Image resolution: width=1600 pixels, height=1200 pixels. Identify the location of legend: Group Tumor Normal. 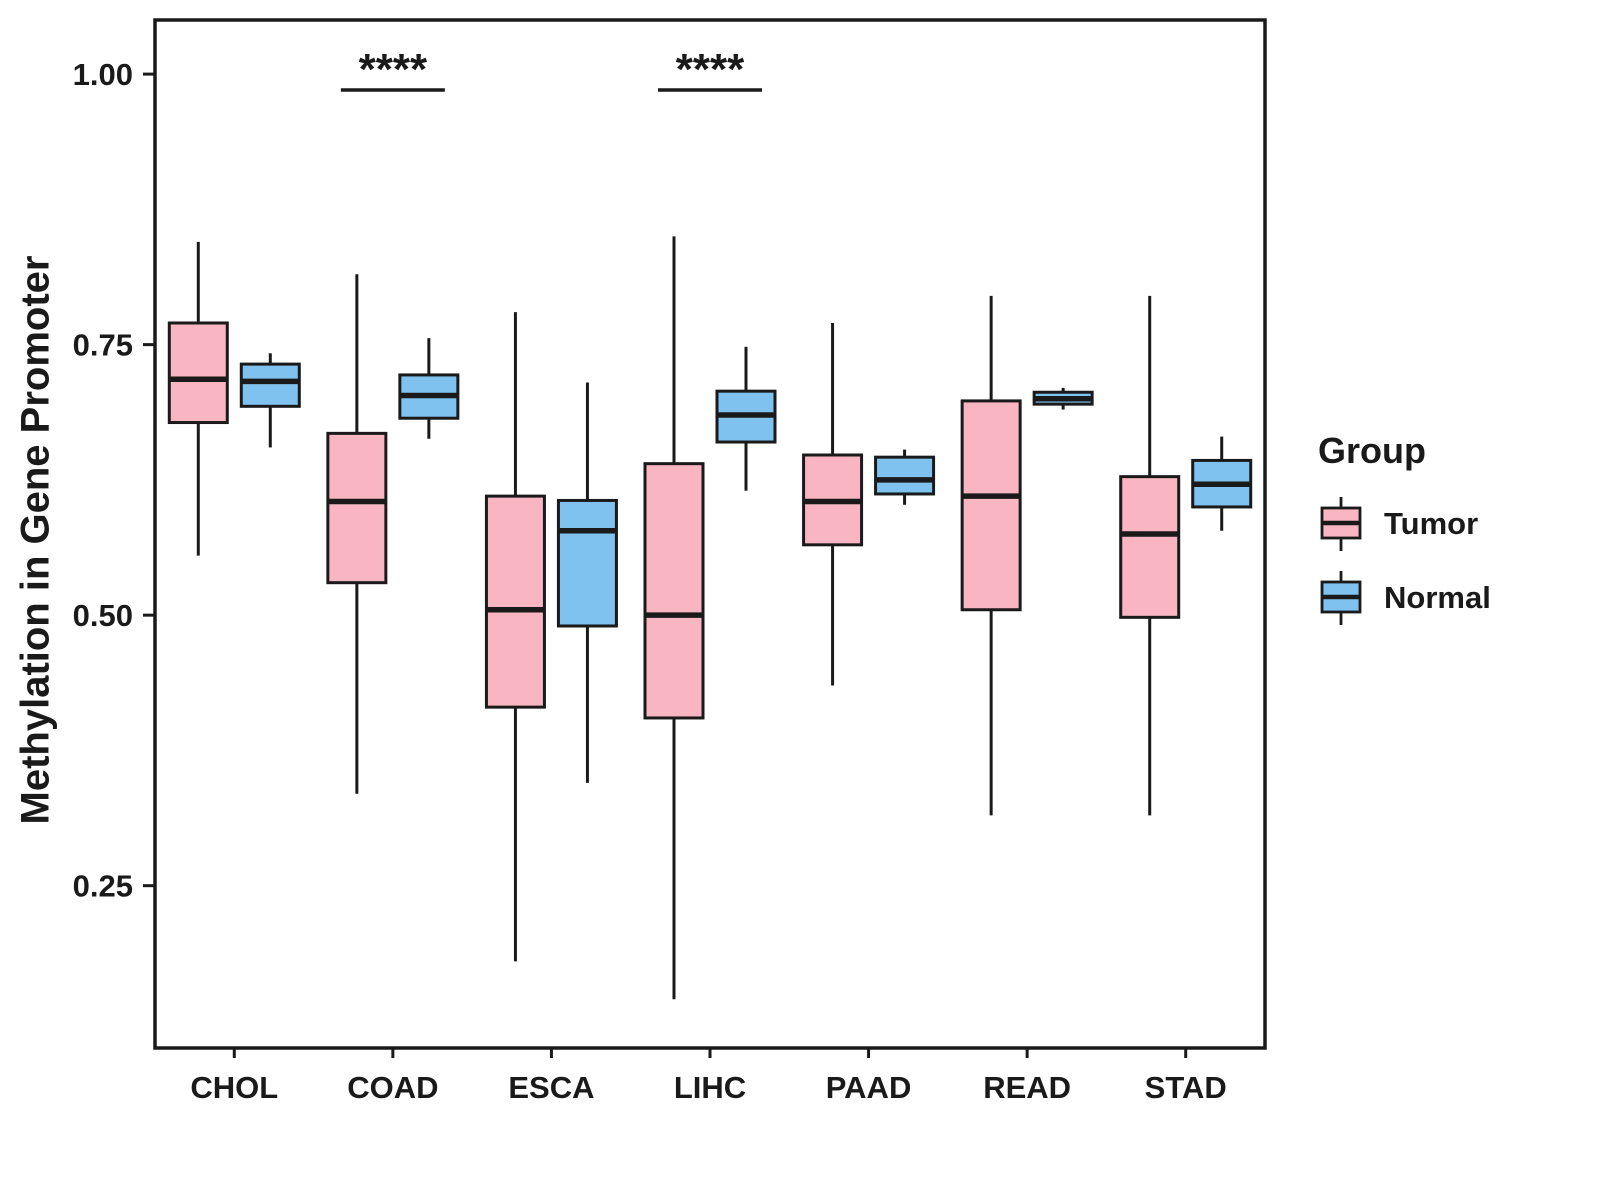
(1404, 529).